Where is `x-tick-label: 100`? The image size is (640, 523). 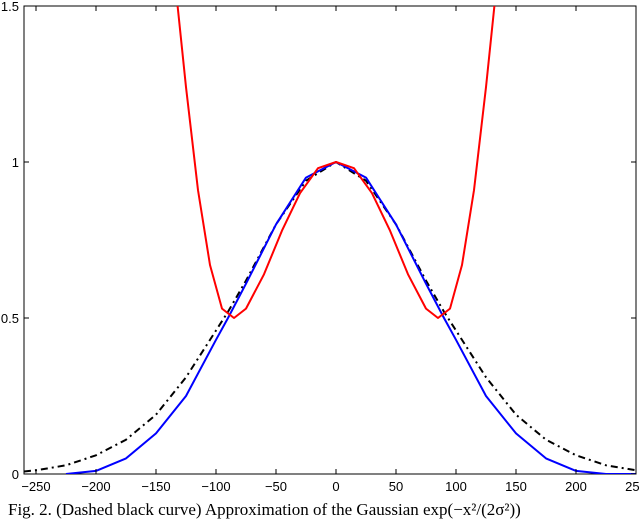 x-tick-label: 100 is located at coordinates (456, 486).